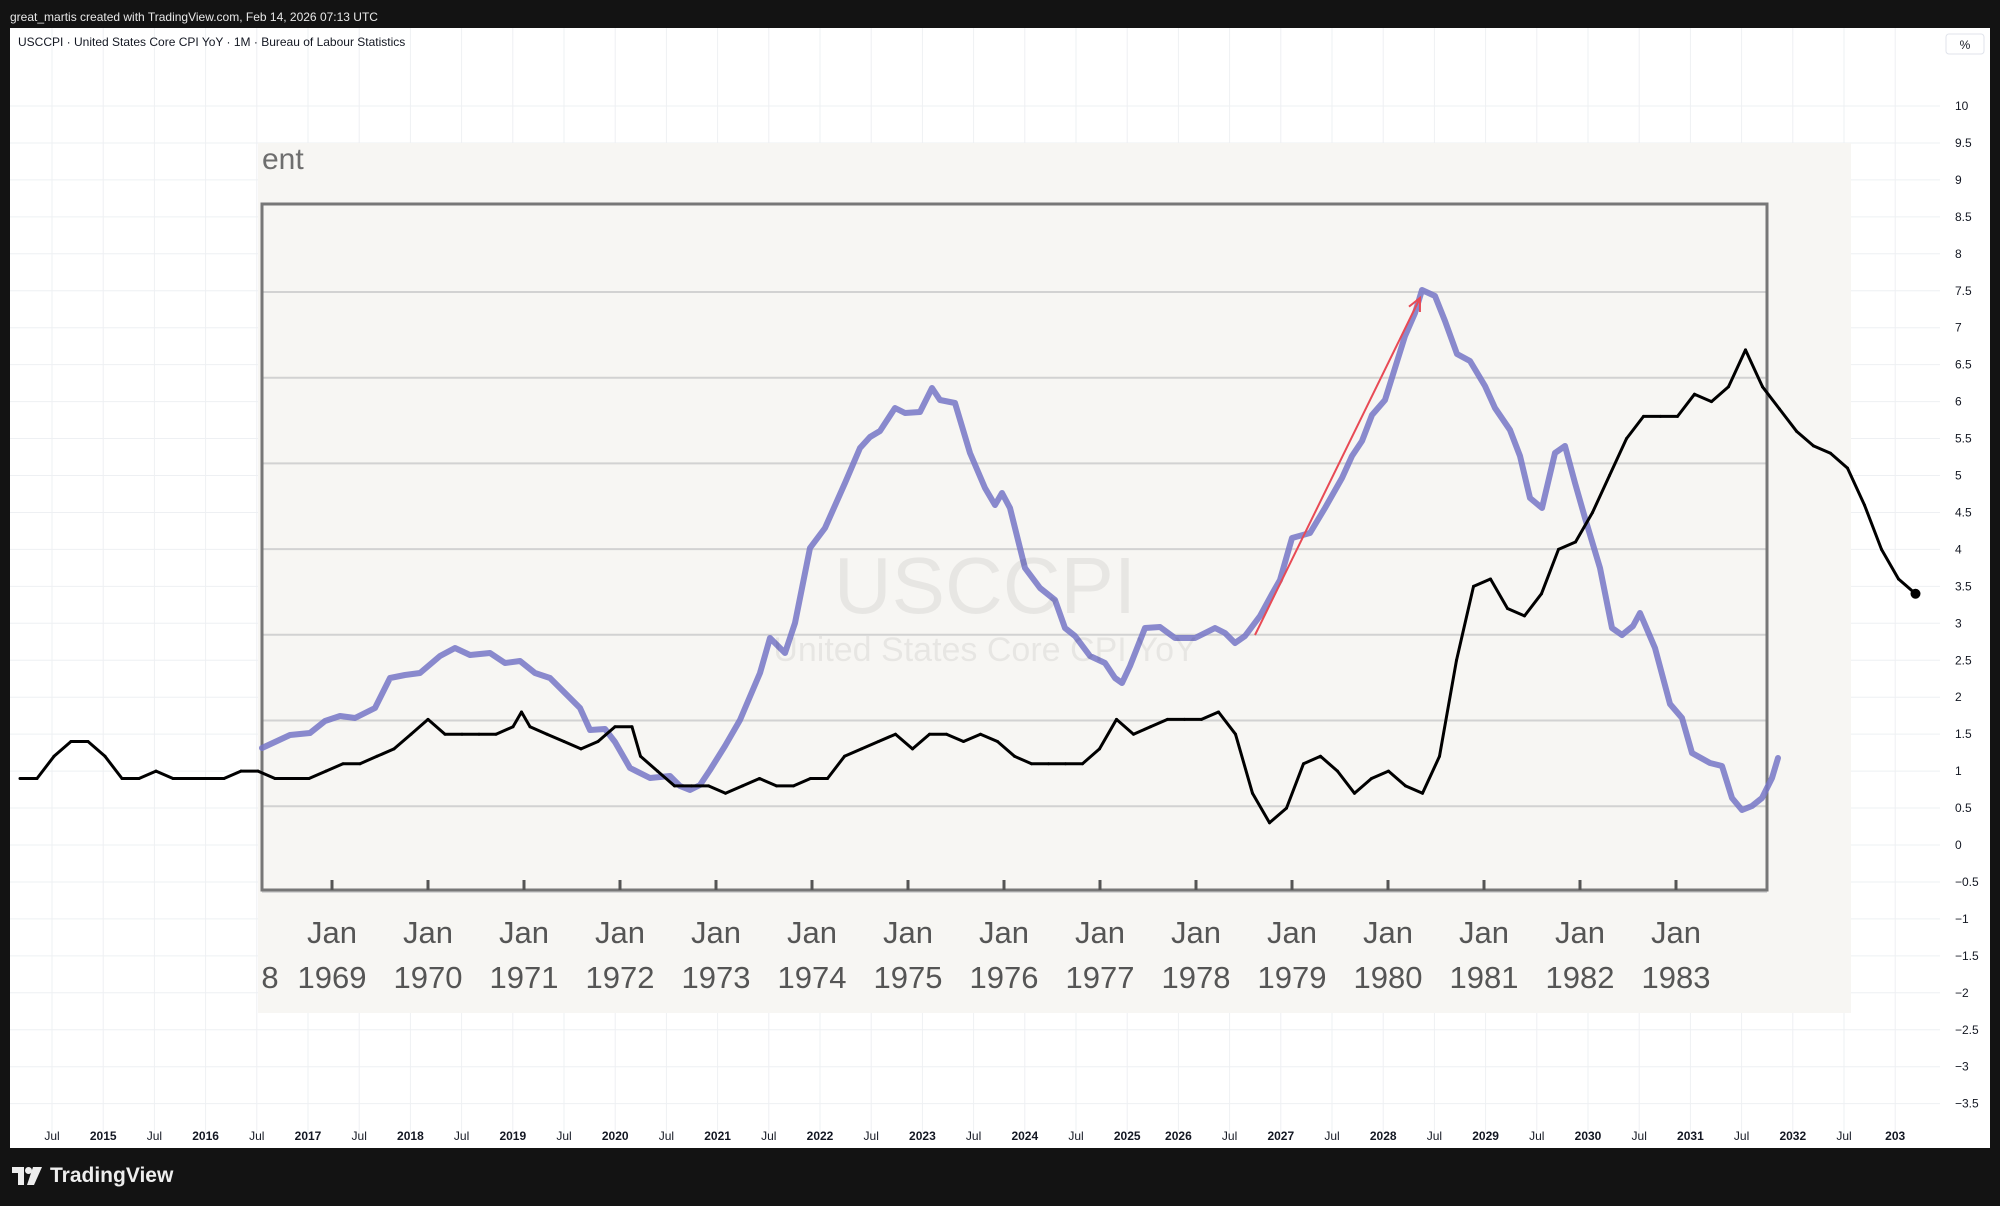 This screenshot has width=2000, height=1206. What do you see at coordinates (820, 1136) in the screenshot?
I see `time-tick-label: 2022` at bounding box center [820, 1136].